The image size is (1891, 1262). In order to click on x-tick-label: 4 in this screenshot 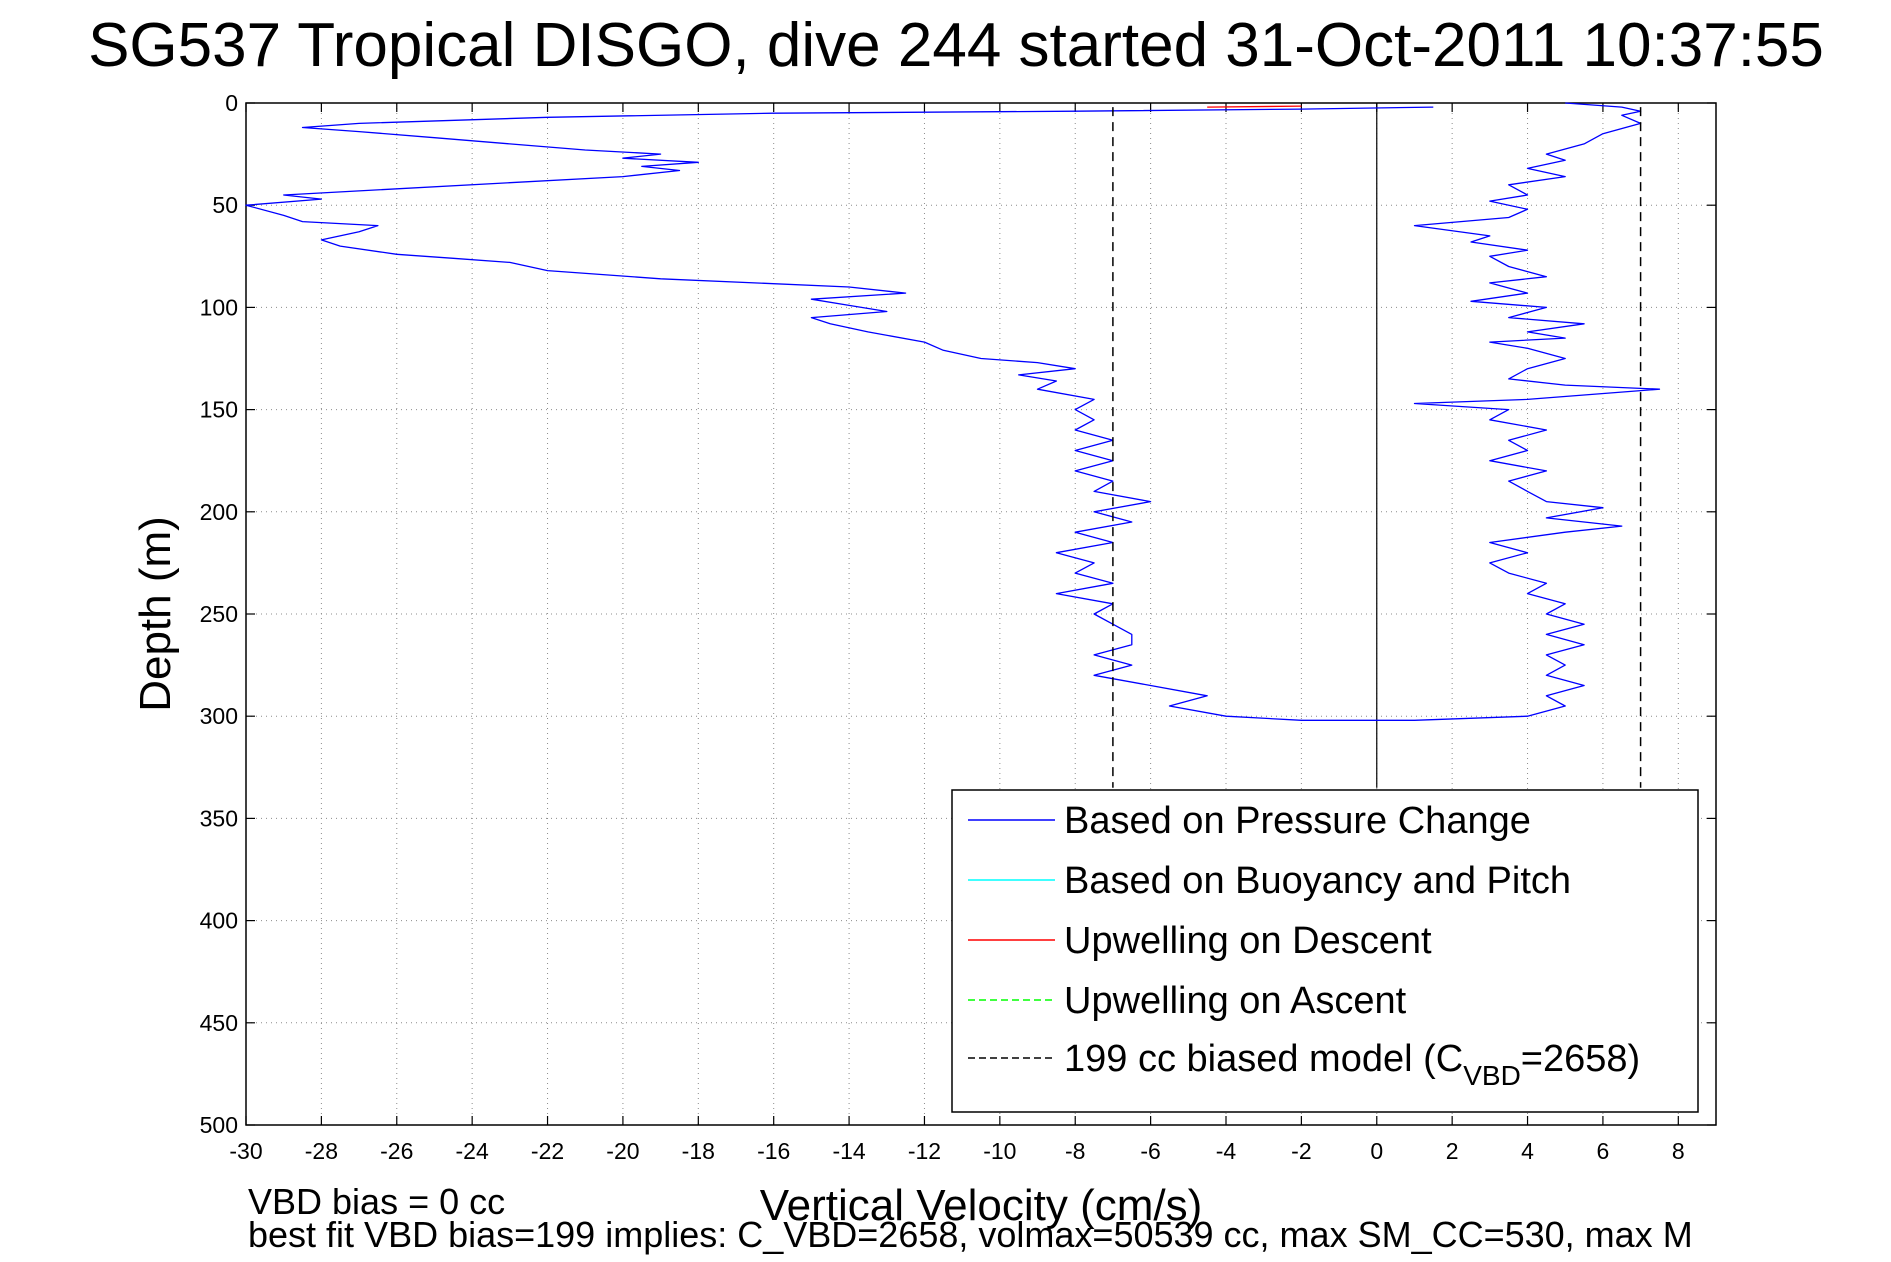, I will do `click(1527, 1151)`.